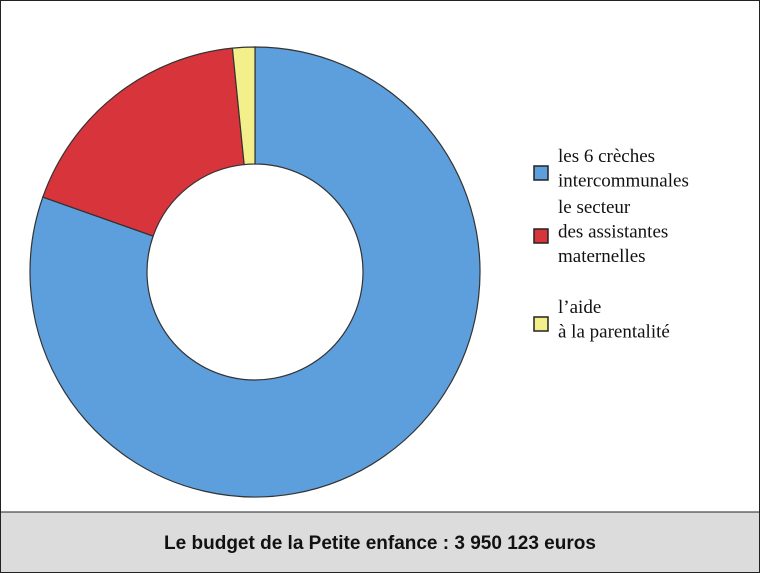 Image resolution: width=760 pixels, height=573 pixels. I want to click on legend-label: des assistantes, so click(613, 232).